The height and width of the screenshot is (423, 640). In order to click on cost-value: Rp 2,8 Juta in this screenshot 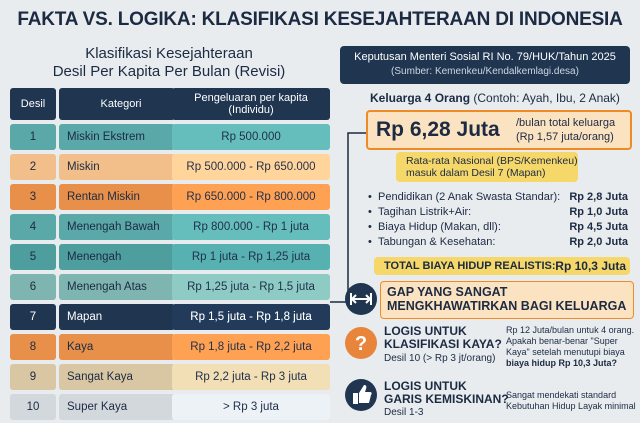, I will do `click(598, 197)`.